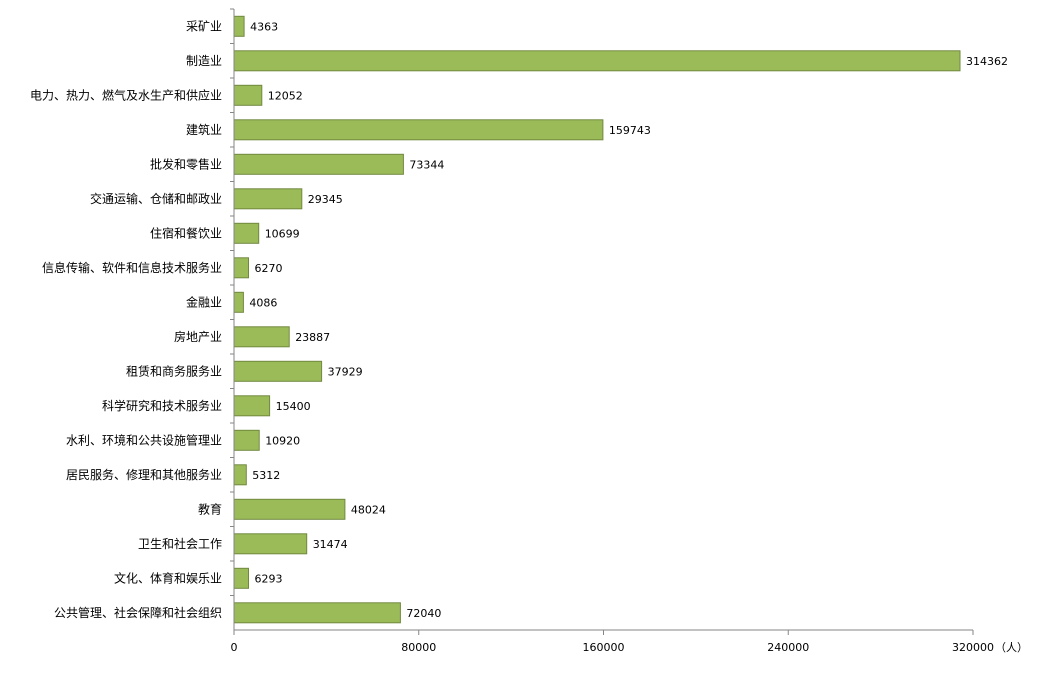  Describe the element at coordinates (138, 612) in the screenshot. I see `category-label: 公共管理、社会保障和社会组织` at that location.